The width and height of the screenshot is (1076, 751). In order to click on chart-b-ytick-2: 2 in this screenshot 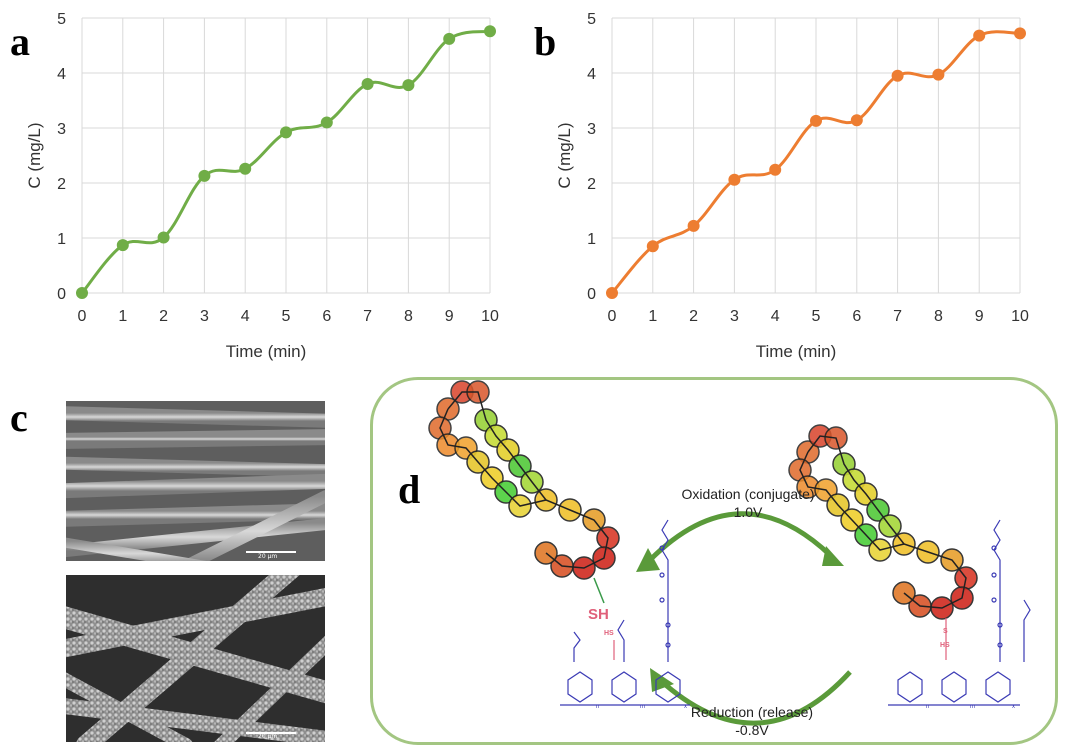, I will do `click(591, 184)`.